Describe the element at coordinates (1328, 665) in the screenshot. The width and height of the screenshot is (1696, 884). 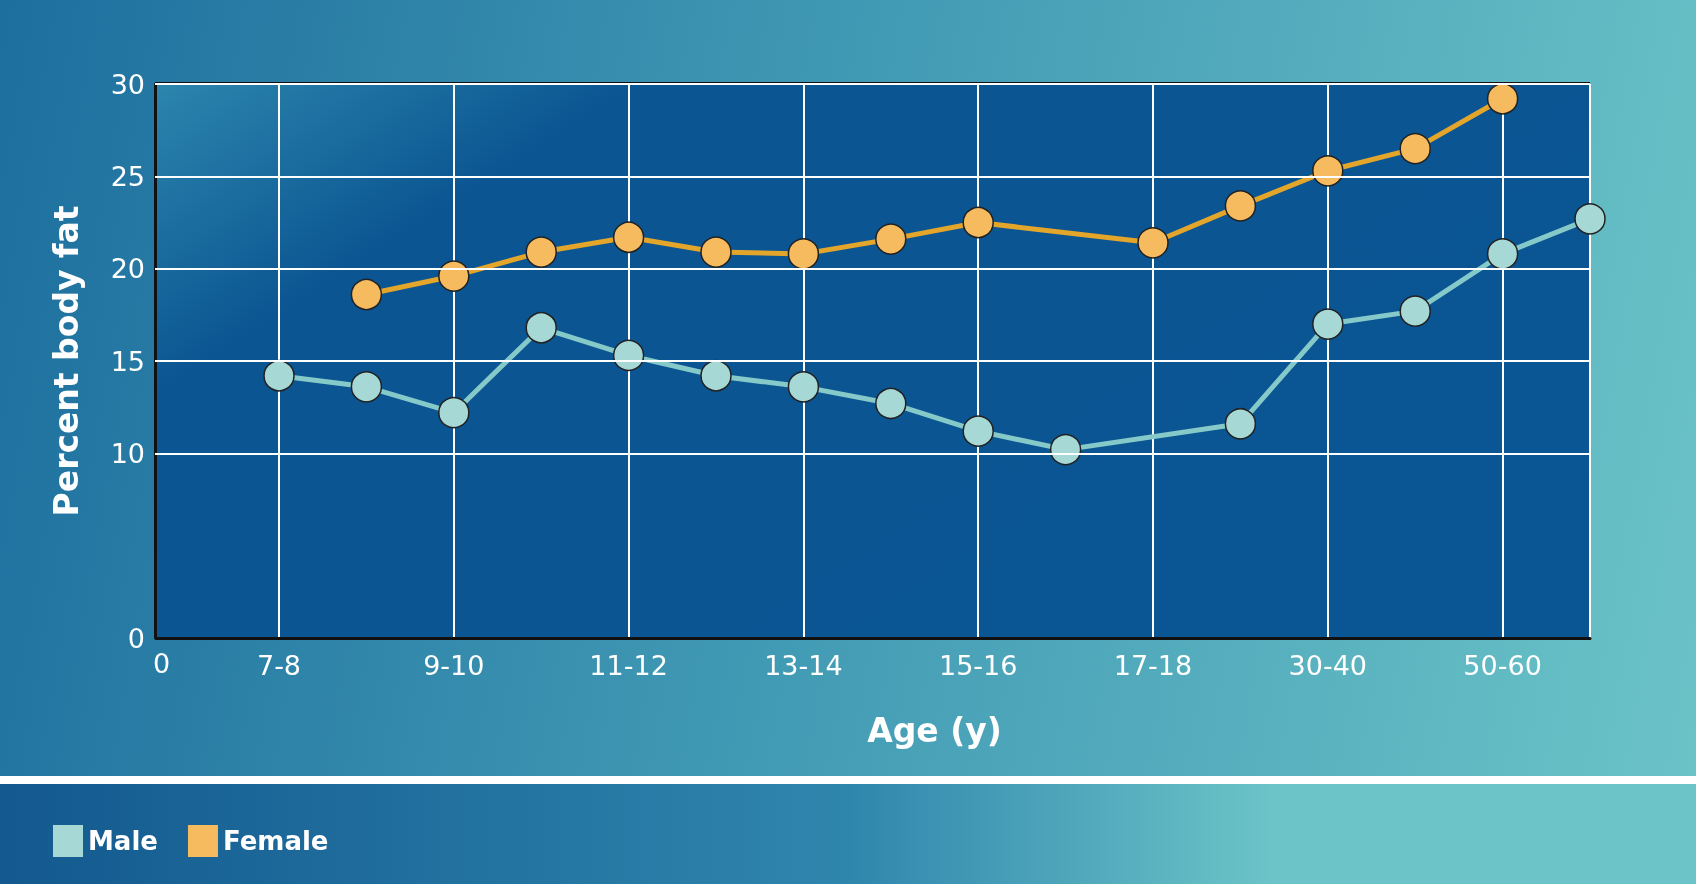
I see `x-tick-label: 30-40` at that location.